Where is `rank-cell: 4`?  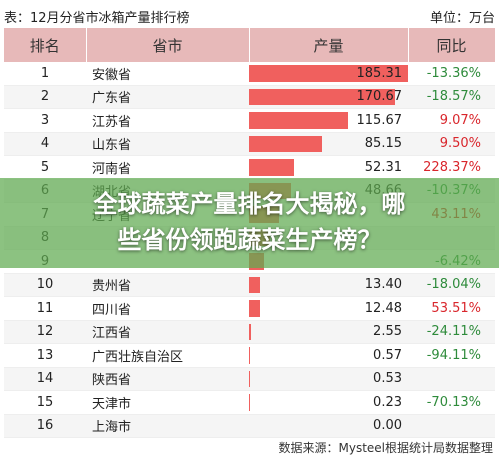
rank-cell: 4 is located at coordinates (45, 144).